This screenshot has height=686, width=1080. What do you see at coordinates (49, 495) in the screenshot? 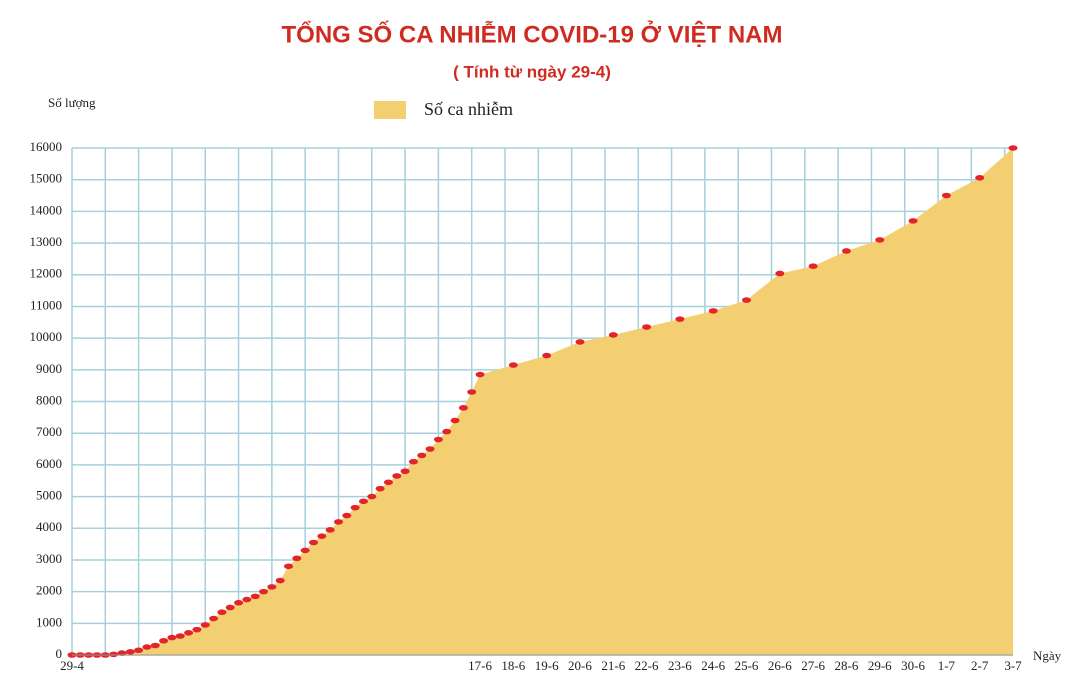
I see `y-tick-label: 5000` at bounding box center [49, 495].